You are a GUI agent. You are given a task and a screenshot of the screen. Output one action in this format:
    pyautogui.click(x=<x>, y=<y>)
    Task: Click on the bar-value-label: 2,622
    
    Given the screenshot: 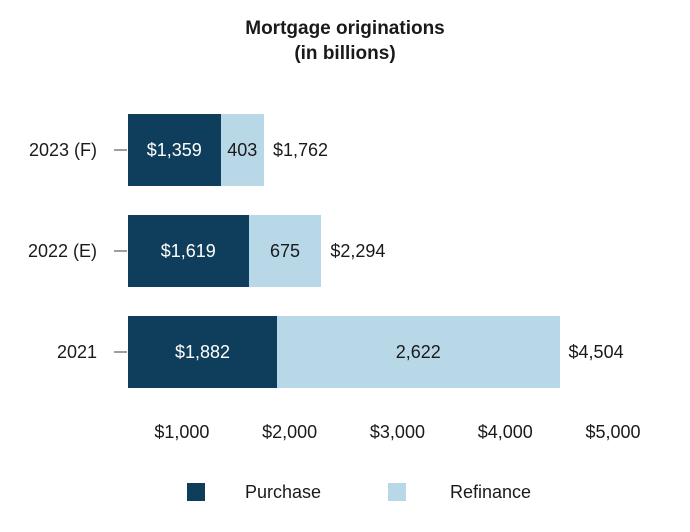 What is the action you would take?
    pyautogui.click(x=418, y=351)
    